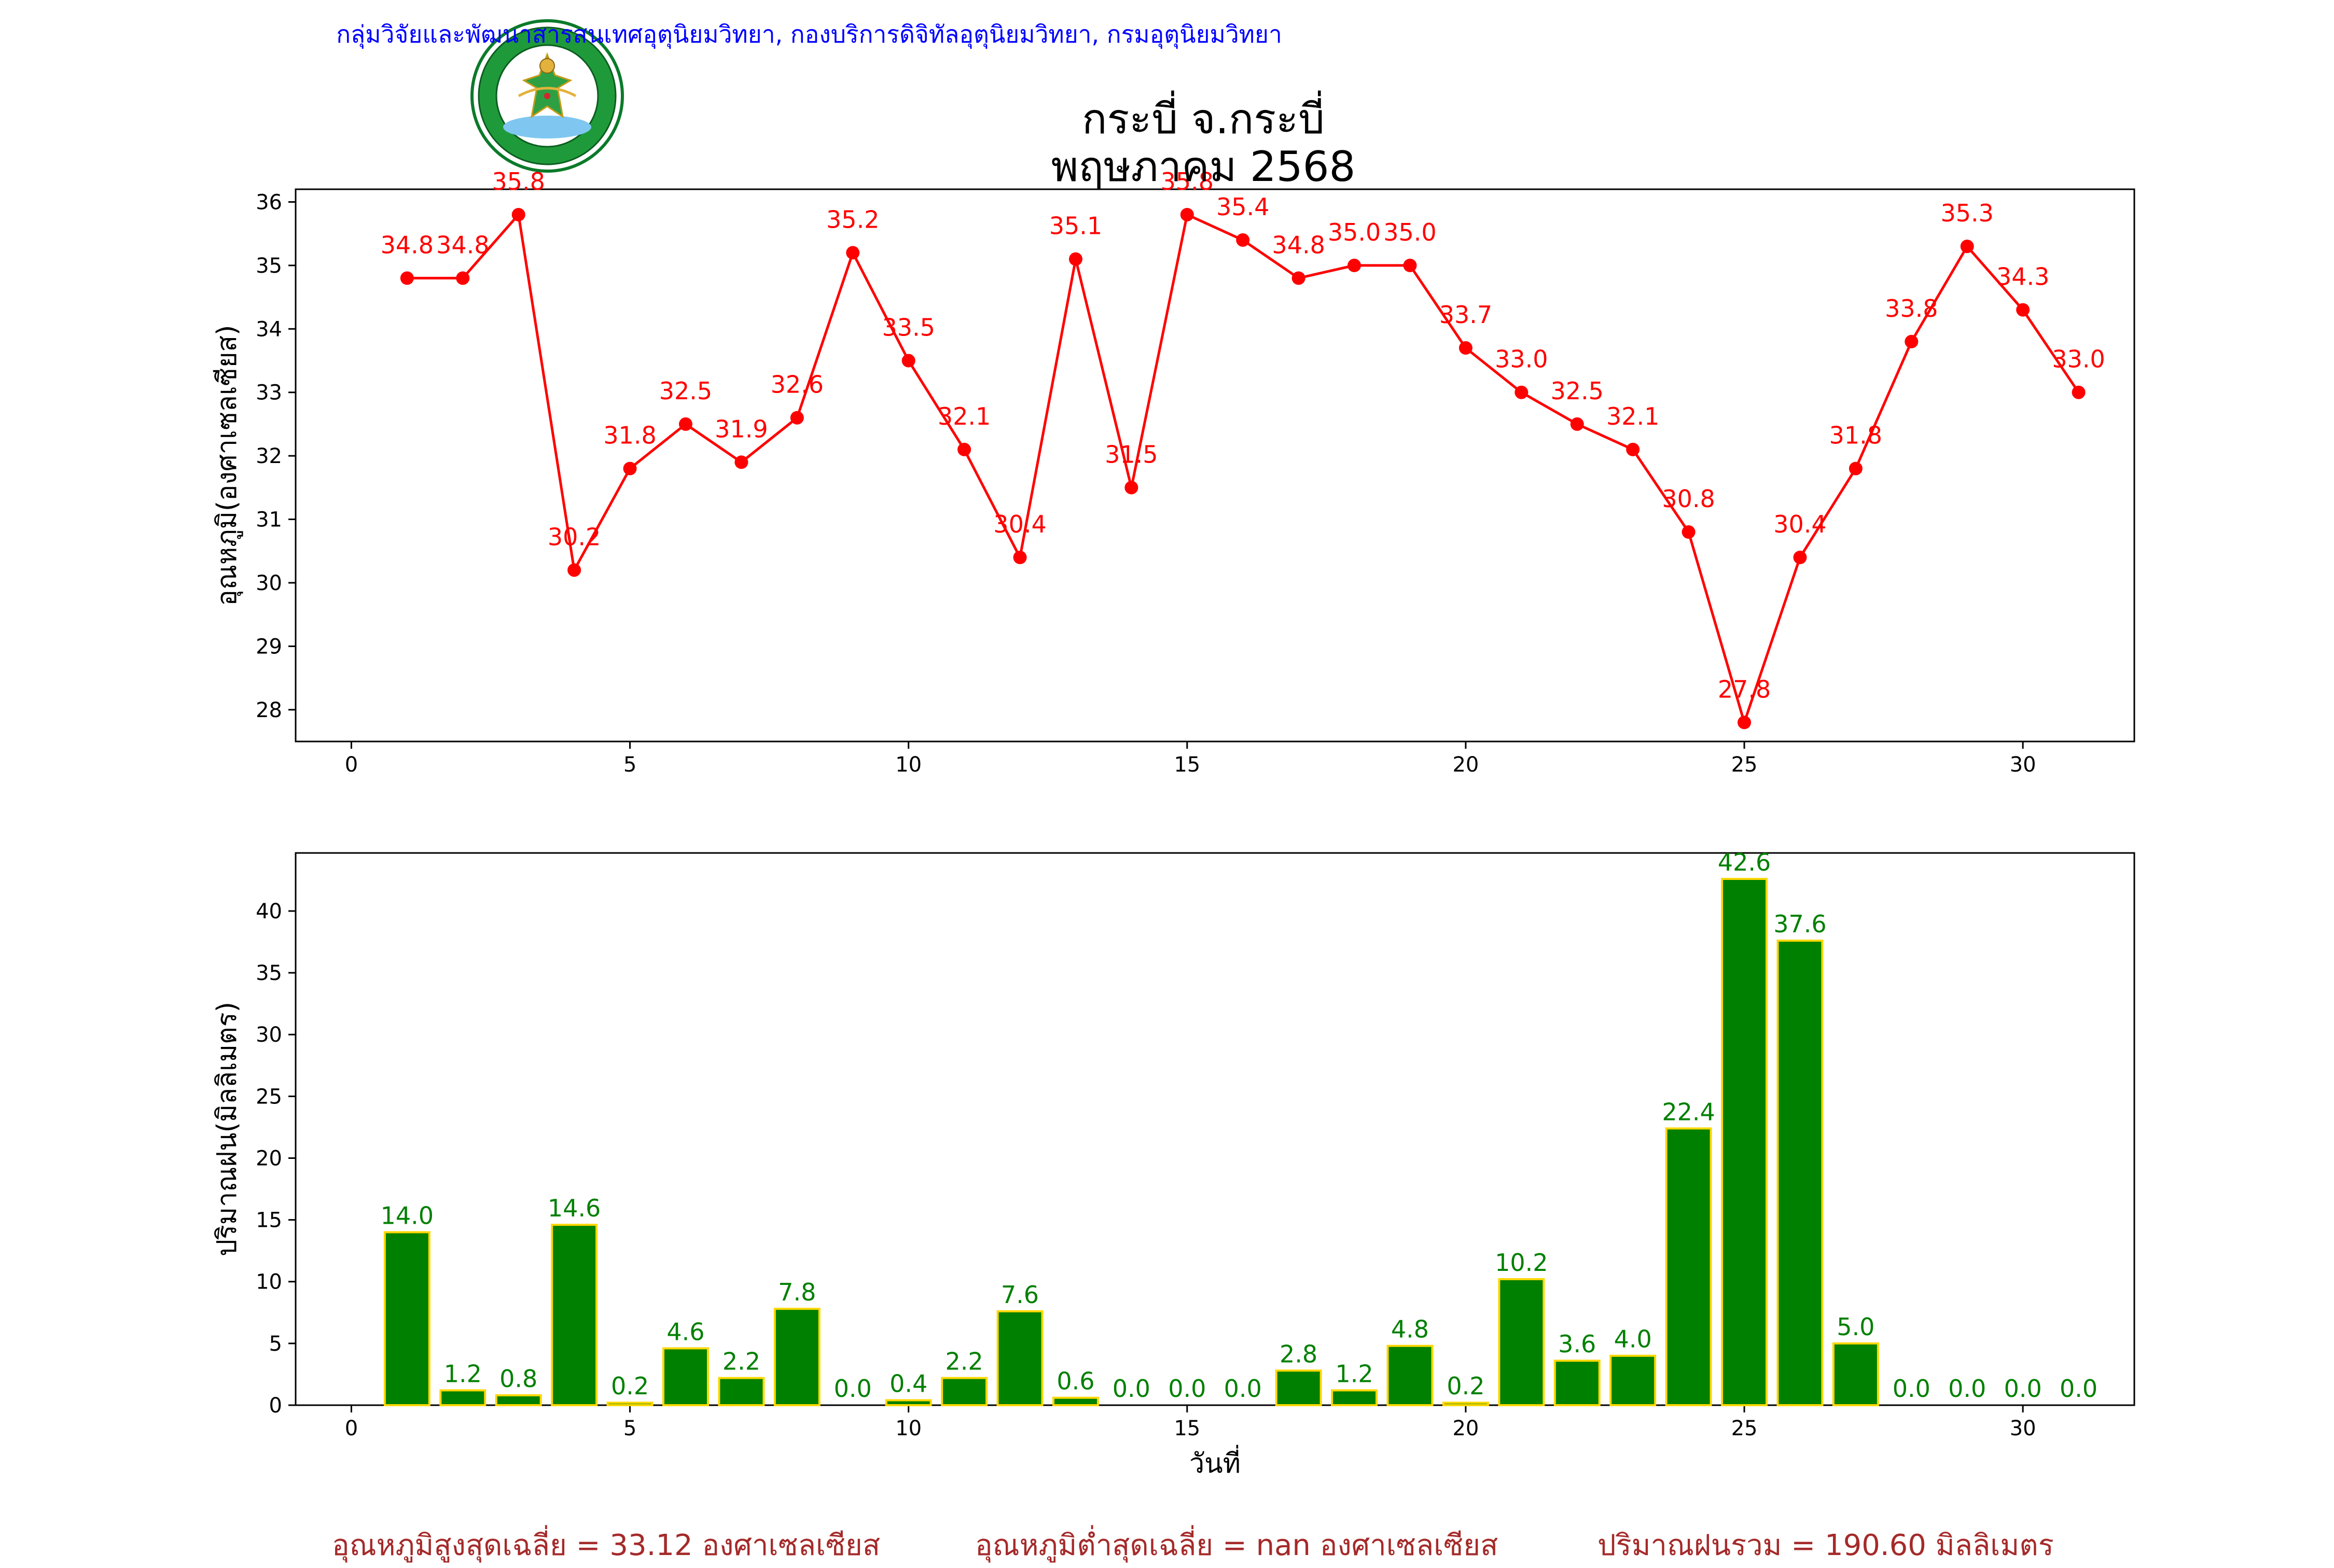 This screenshot has height=1568, width=2334. What do you see at coordinates (1215, 1462) in the screenshot?
I see `x-axis-label: วันที่` at bounding box center [1215, 1462].